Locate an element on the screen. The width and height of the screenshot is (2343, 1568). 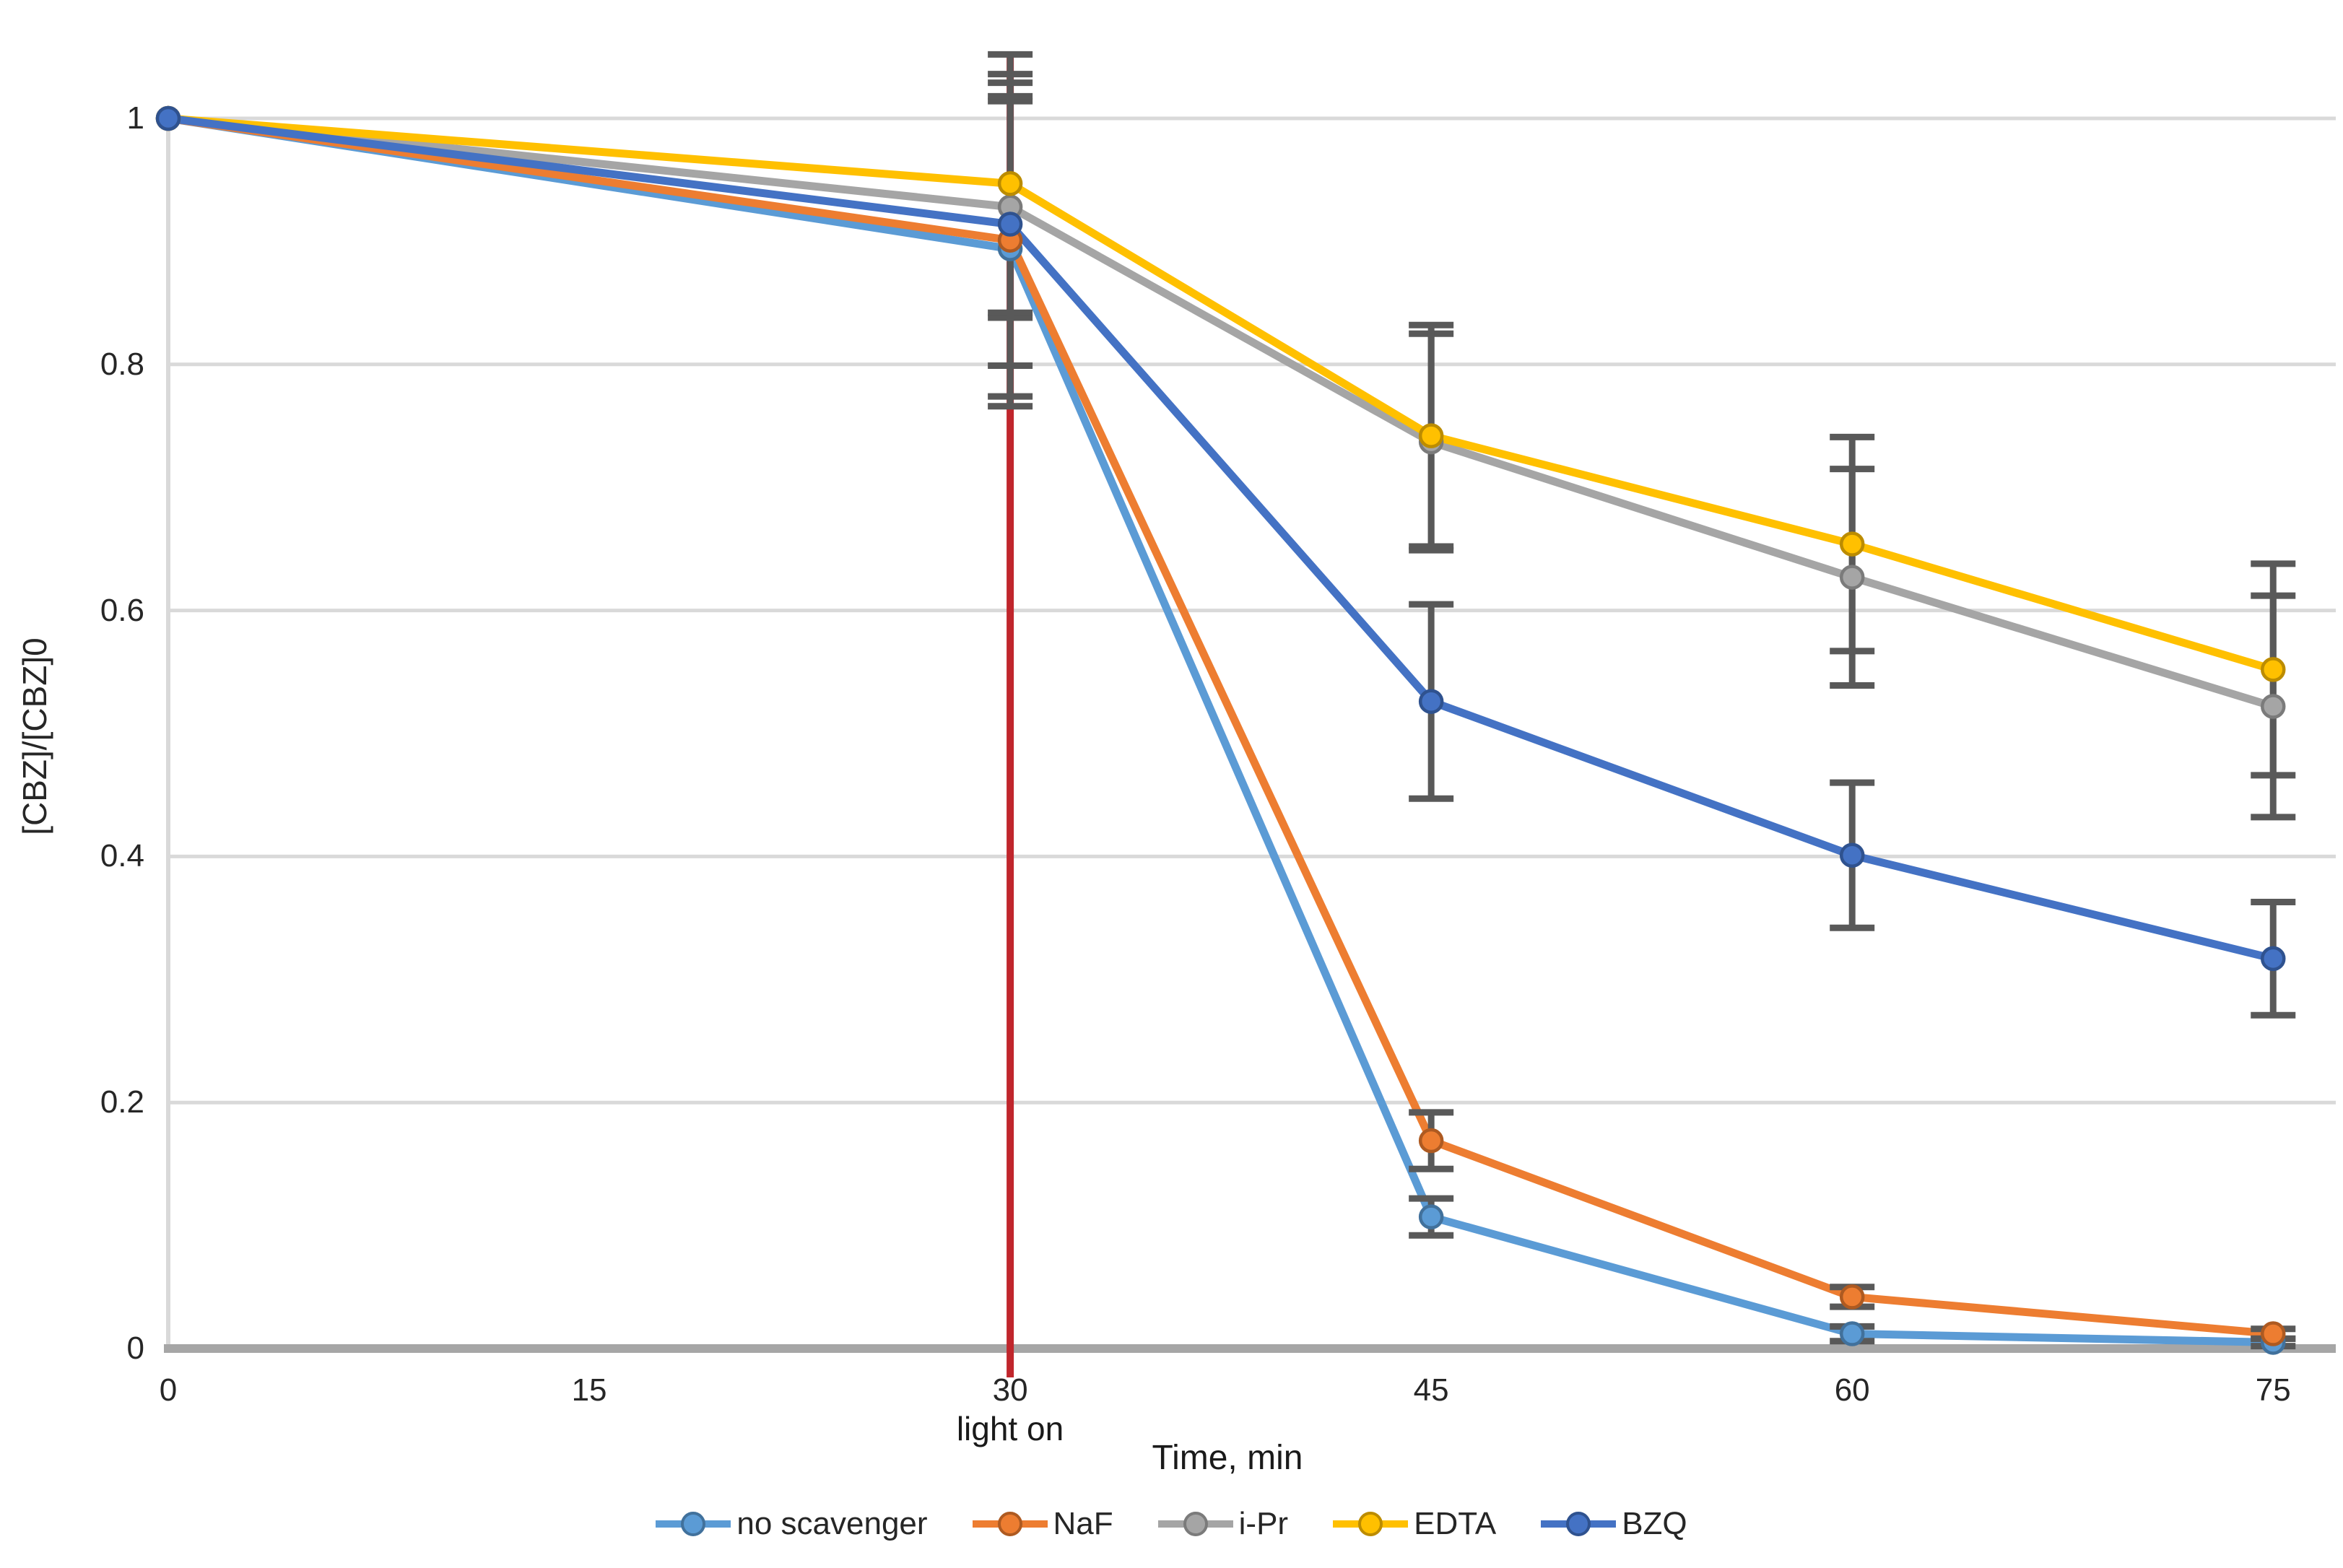
y-tick-label: 0 is located at coordinates (135, 1348).